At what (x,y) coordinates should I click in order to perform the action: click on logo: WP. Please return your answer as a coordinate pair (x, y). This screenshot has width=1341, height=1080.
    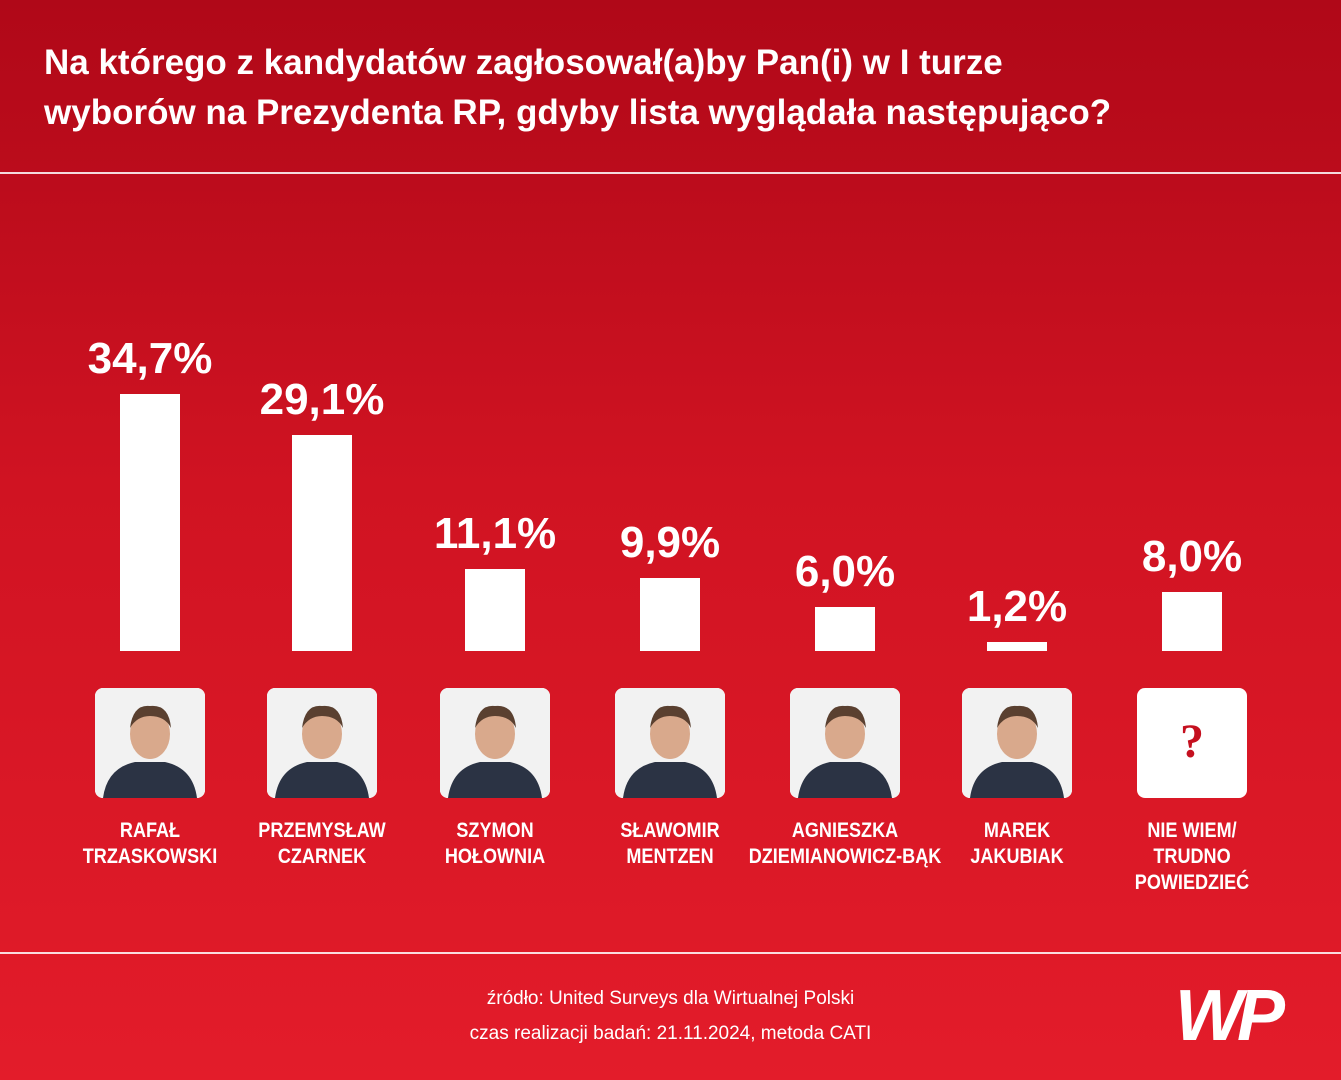
    Looking at the image, I should click on (1230, 1016).